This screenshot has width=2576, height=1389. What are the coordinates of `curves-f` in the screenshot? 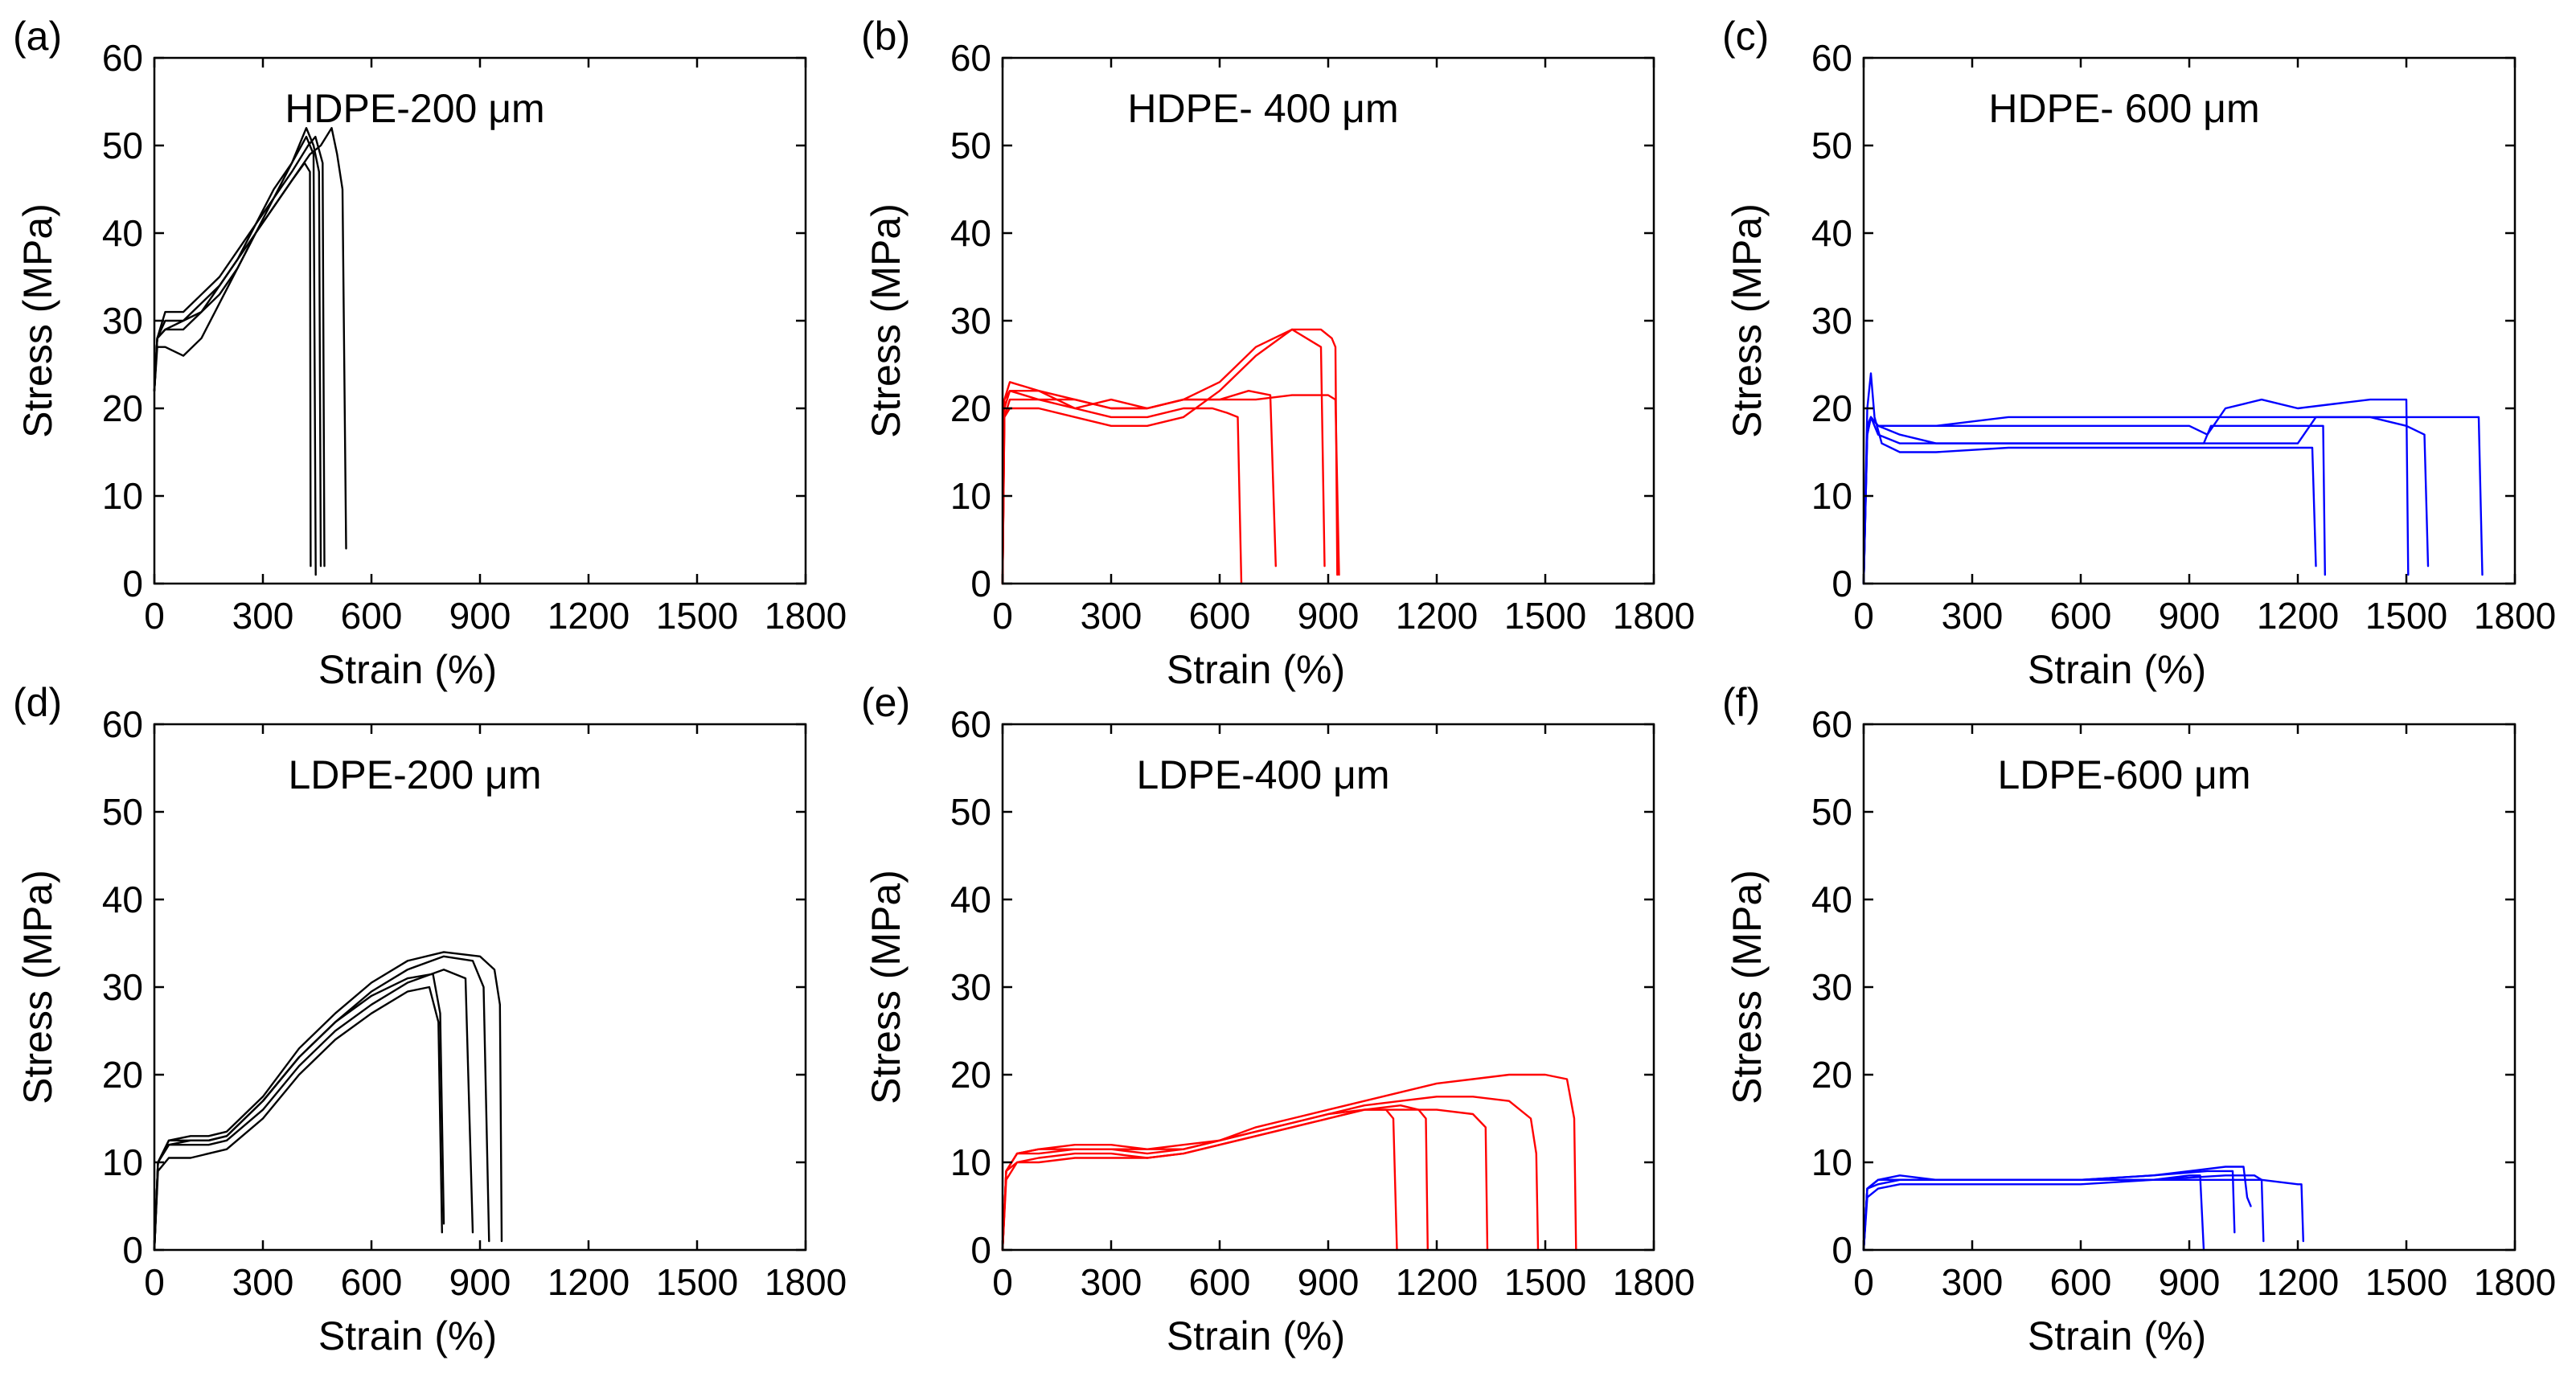 It's located at (2084, 1209).